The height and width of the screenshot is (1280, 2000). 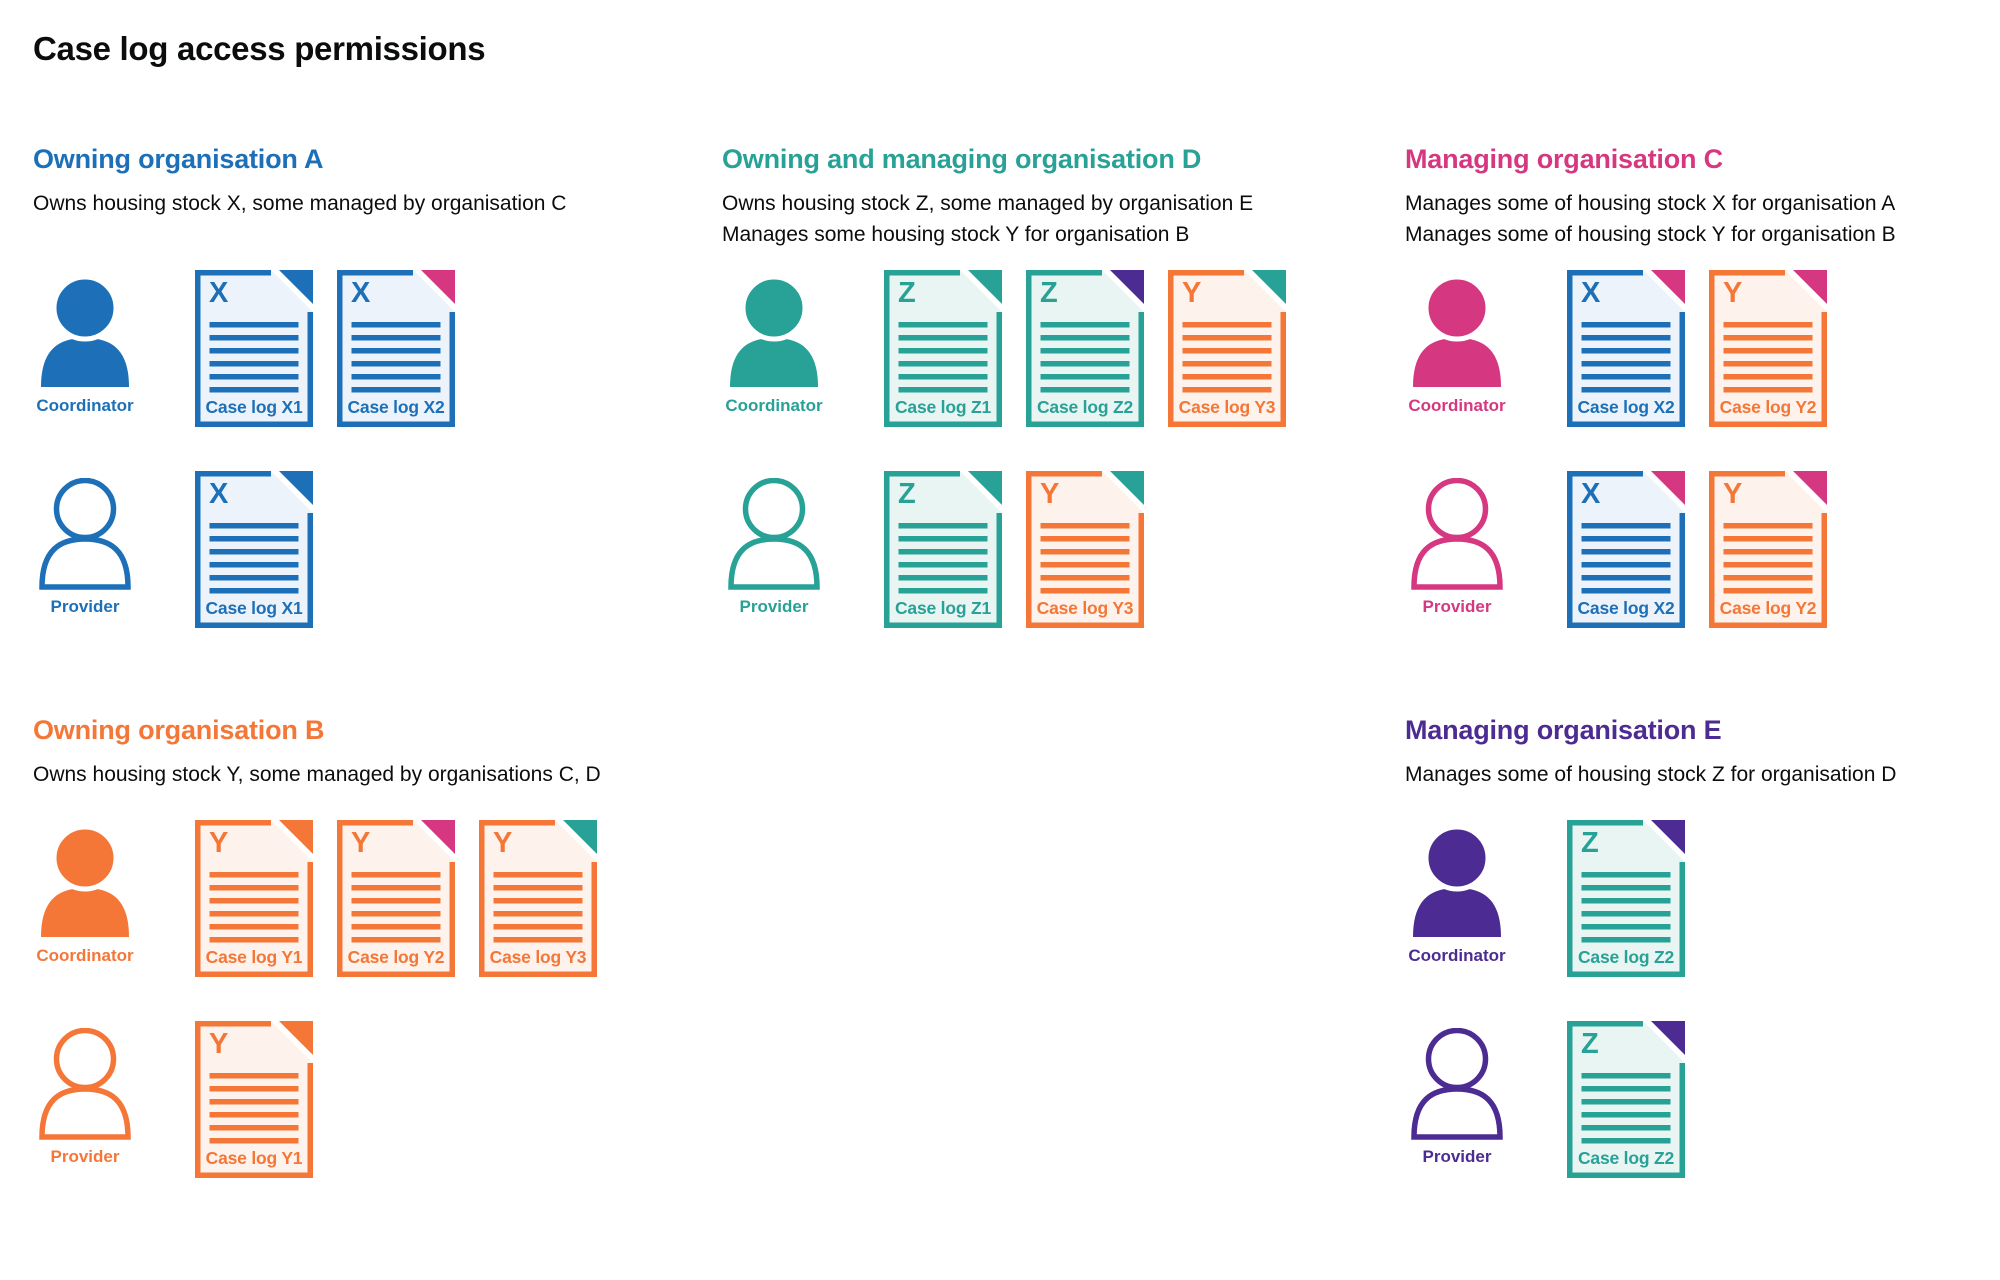 I want to click on case-log-document: X Case log X1, so click(x=254, y=348).